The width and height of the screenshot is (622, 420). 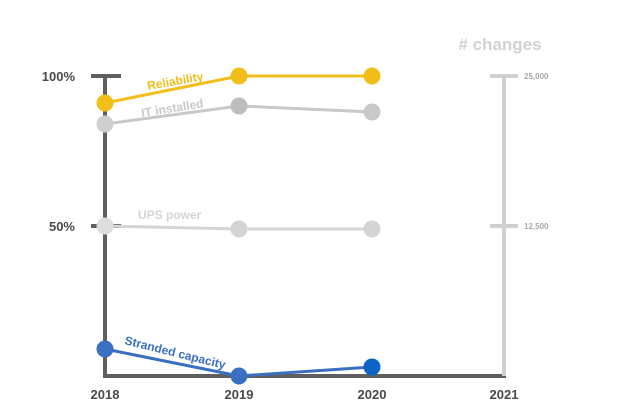 I want to click on x-tick-label: 2018, so click(x=105, y=394).